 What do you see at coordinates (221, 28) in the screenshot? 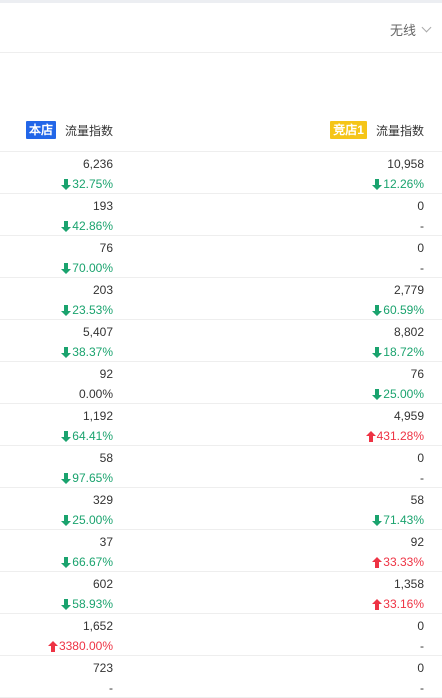
I see `toolbar: 无线` at bounding box center [221, 28].